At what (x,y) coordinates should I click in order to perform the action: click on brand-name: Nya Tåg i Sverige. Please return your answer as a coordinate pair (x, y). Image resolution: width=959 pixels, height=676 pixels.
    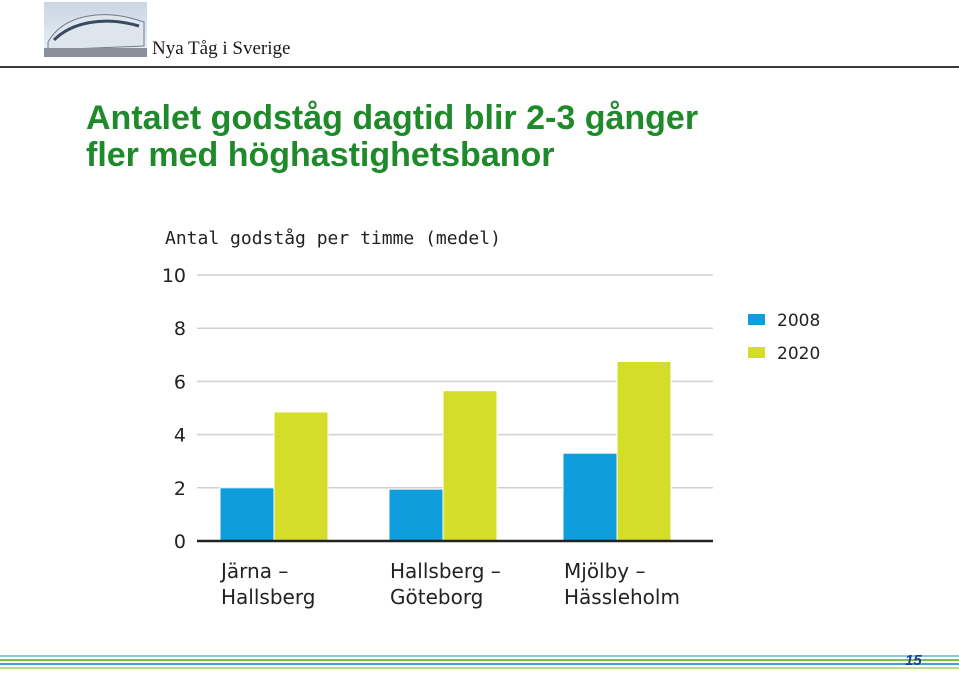
    Looking at the image, I should click on (221, 48).